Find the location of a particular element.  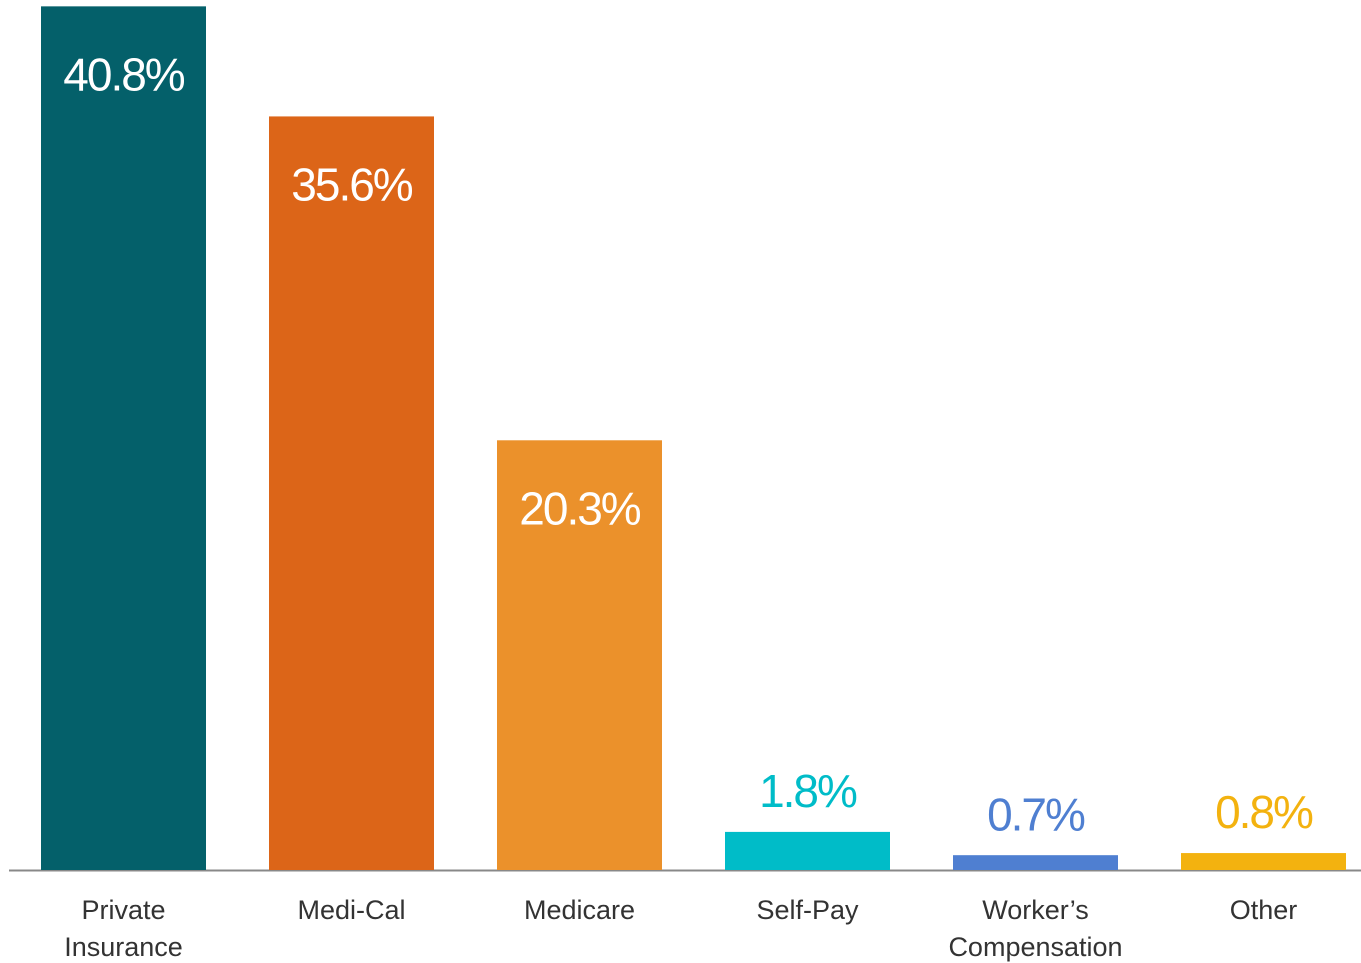

value-label: 40.8% is located at coordinates (124, 75).